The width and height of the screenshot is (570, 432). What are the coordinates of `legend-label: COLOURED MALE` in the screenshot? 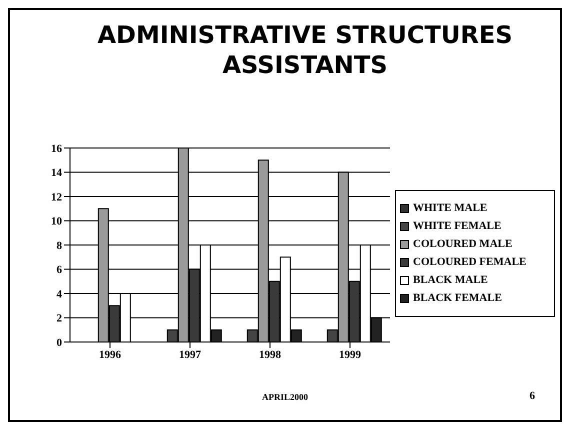 It's located at (462, 244).